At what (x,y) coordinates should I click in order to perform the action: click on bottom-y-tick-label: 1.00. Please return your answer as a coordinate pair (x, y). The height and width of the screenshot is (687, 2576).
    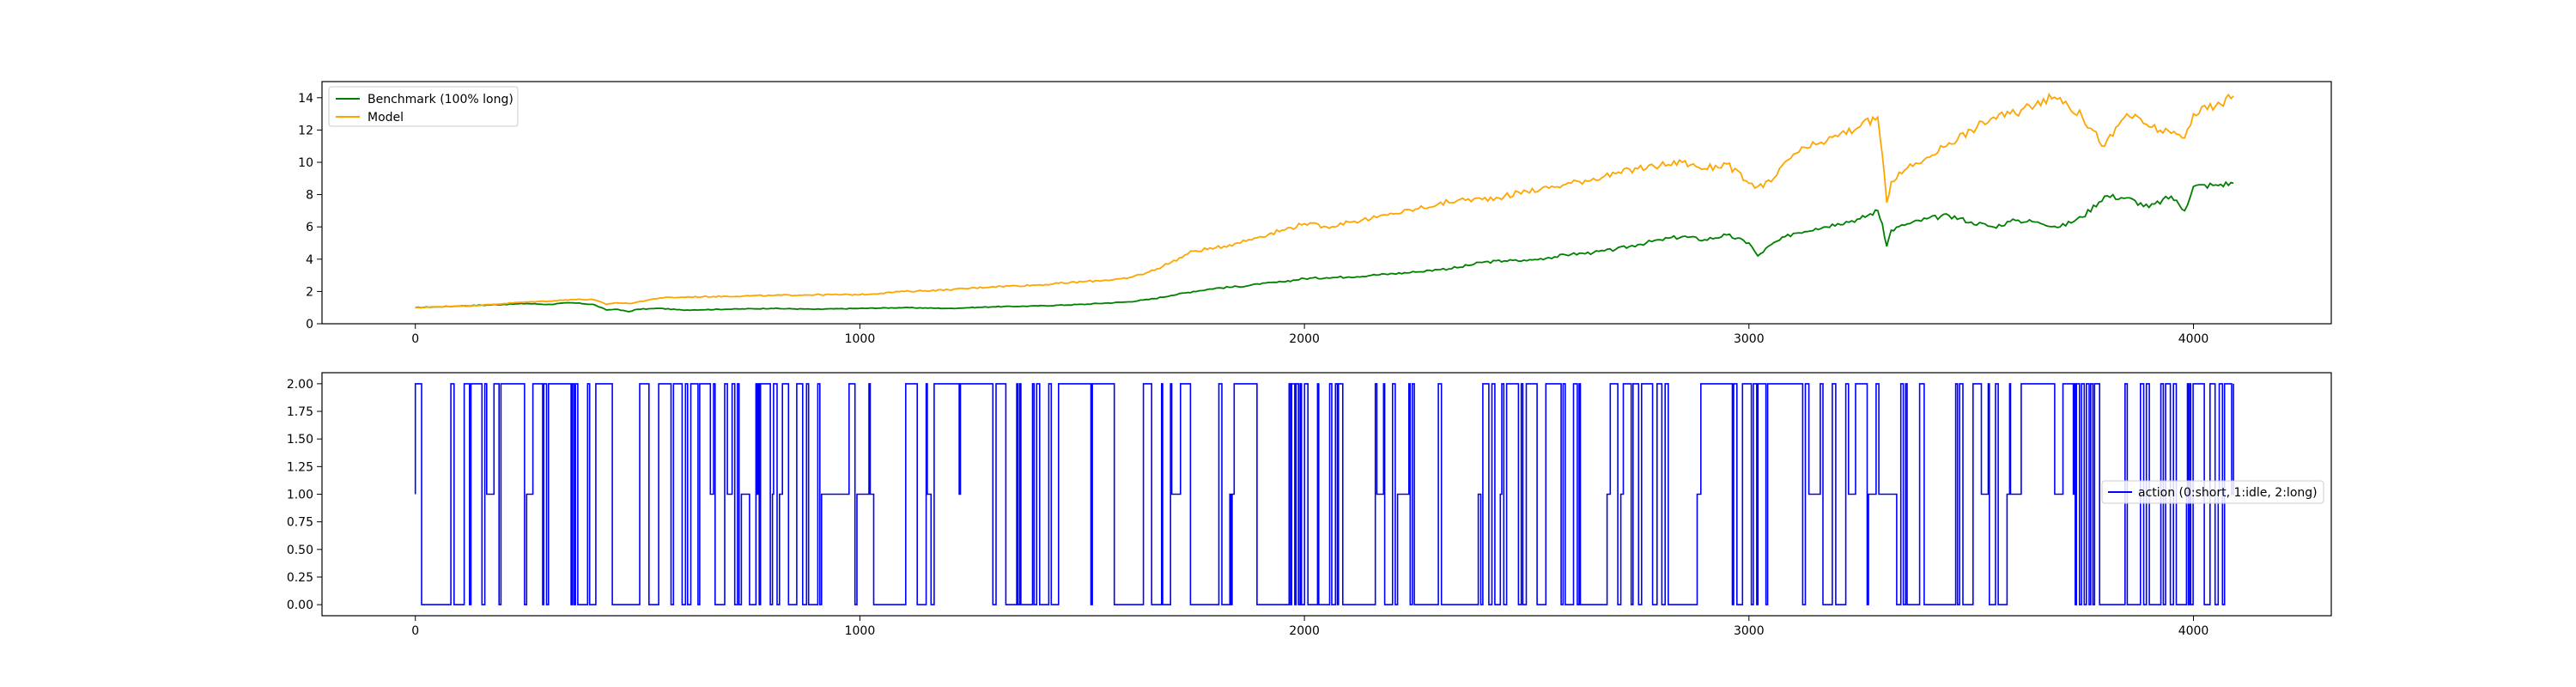
    Looking at the image, I should click on (300, 495).